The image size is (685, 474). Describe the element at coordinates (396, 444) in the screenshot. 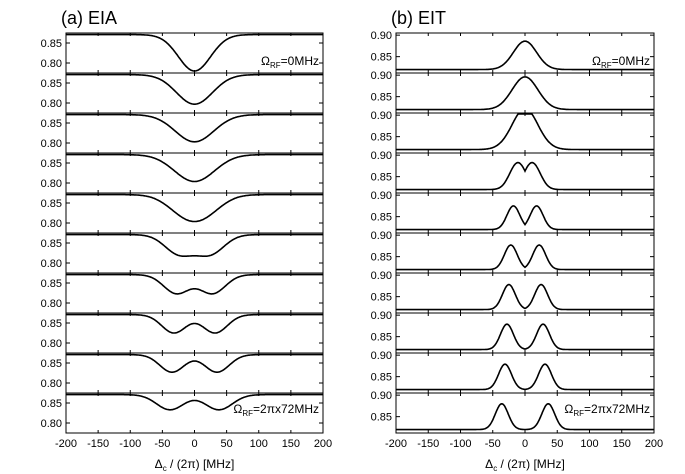

I see `x-tick-label: -200` at that location.